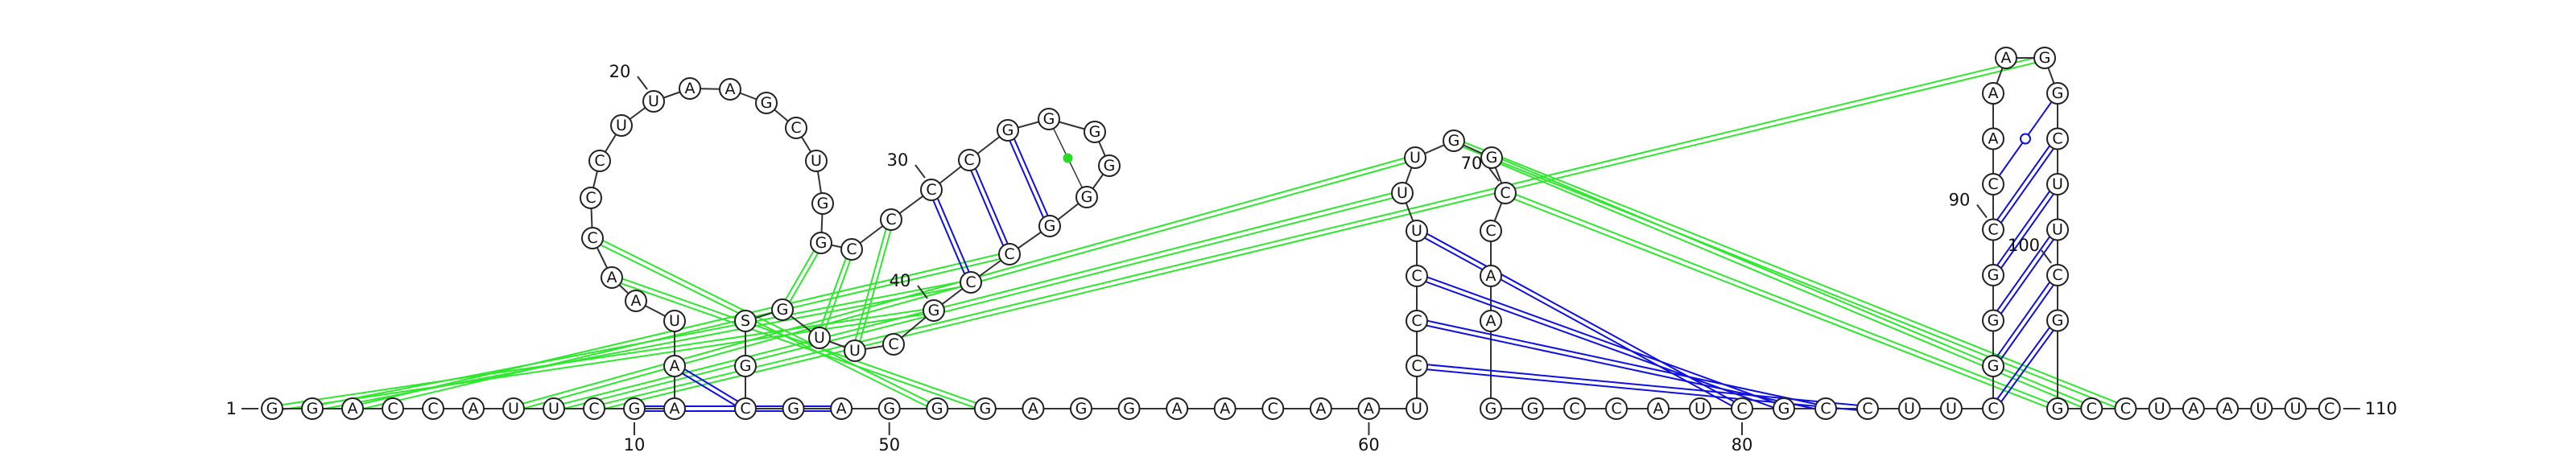 The image size is (2576, 469). I want to click on position-label: 100, so click(2024, 245).